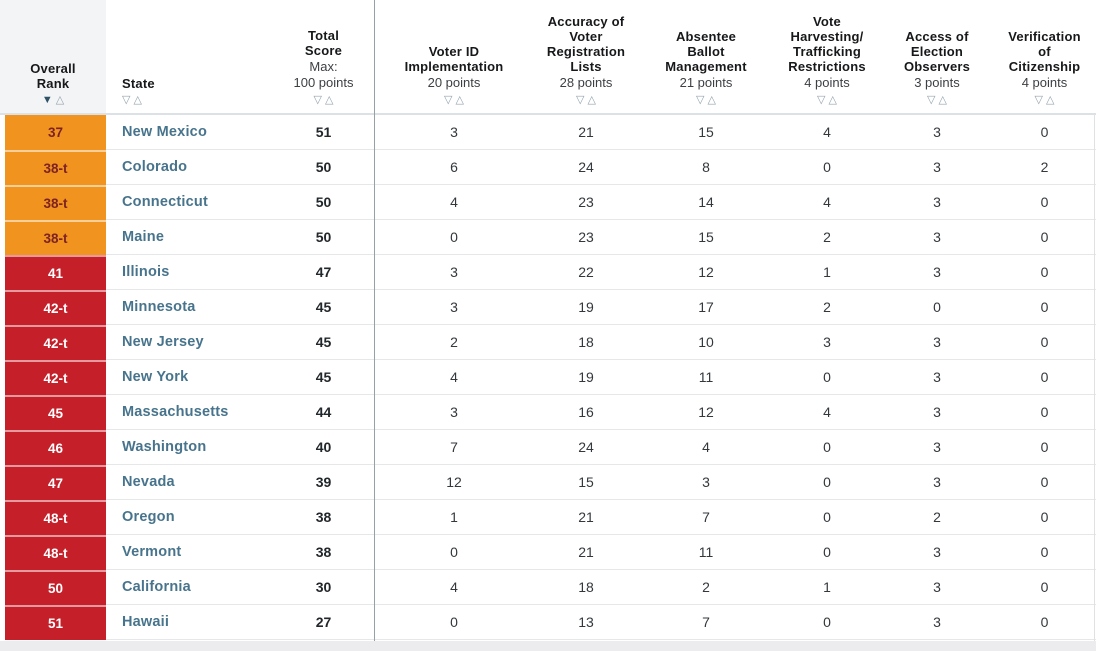  What do you see at coordinates (548, 237) in the screenshot?
I see `table-row: 38-t Maine 50 0 23 15 2 3 0` at bounding box center [548, 237].